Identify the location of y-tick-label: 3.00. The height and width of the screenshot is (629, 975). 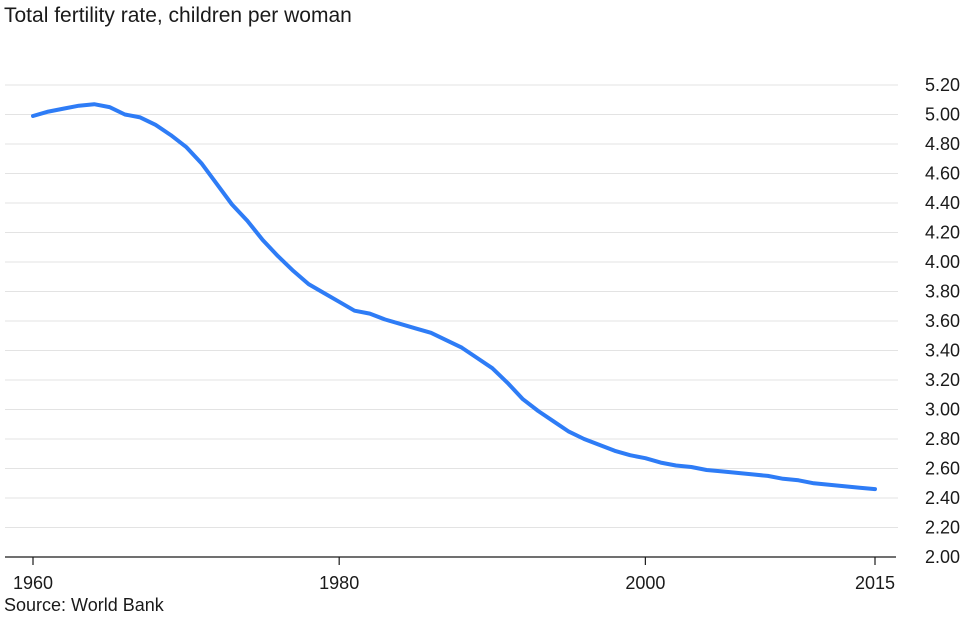
(942, 410).